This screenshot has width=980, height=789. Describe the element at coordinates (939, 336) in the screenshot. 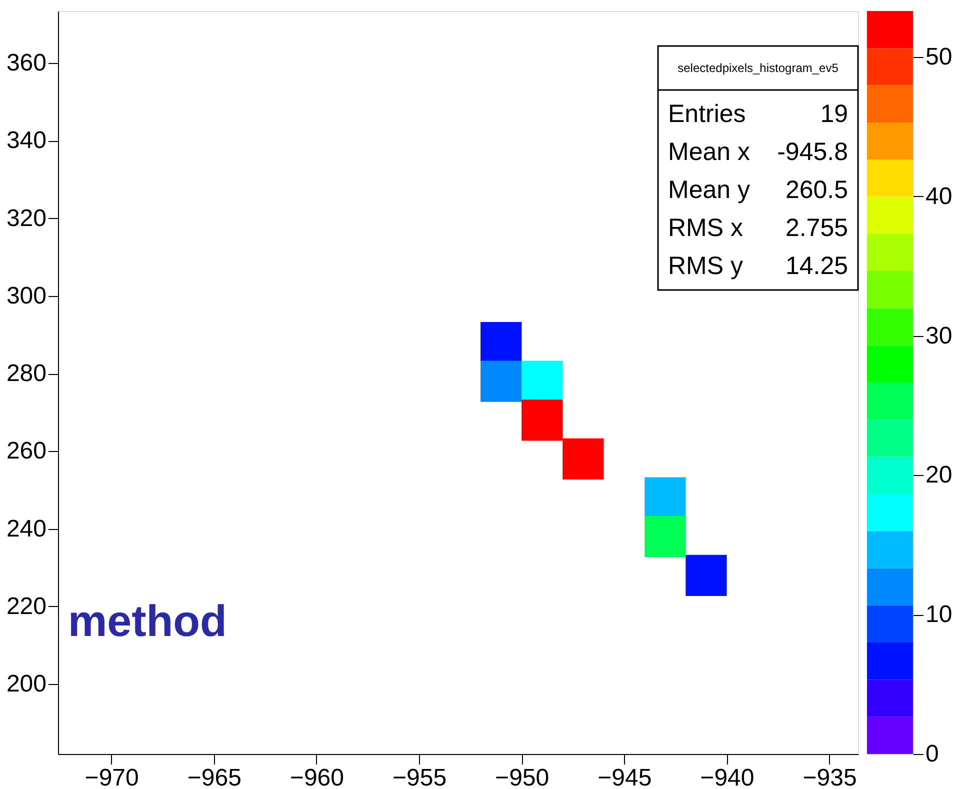

I see `color-bar-label: 30` at that location.